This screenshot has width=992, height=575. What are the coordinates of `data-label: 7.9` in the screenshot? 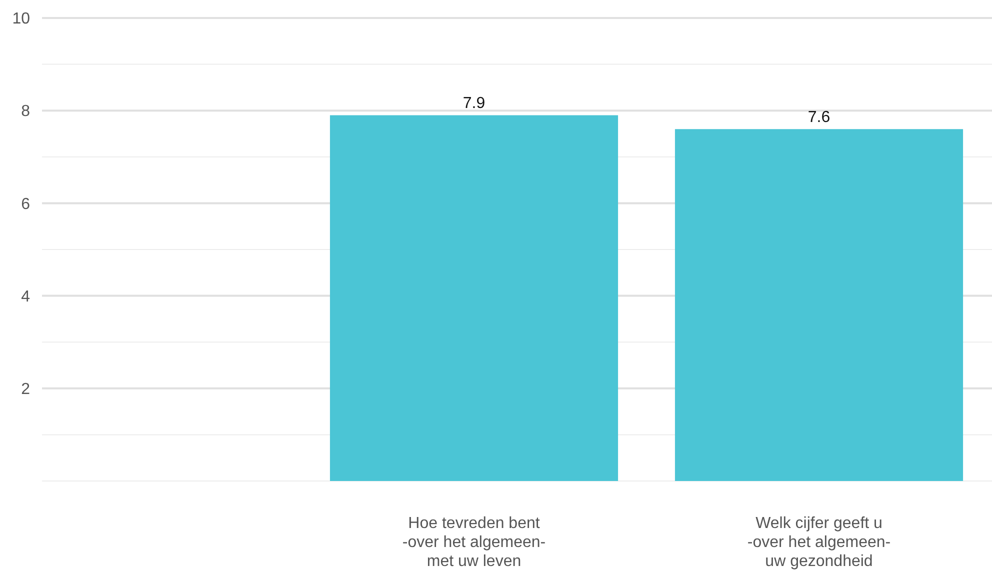 It's located at (474, 103).